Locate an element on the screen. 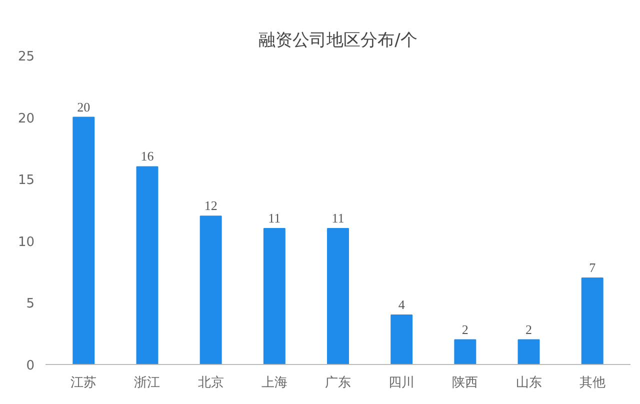 This screenshot has width=640, height=404. chart-title: 融资公司地区分布/个 is located at coordinates (338, 40).